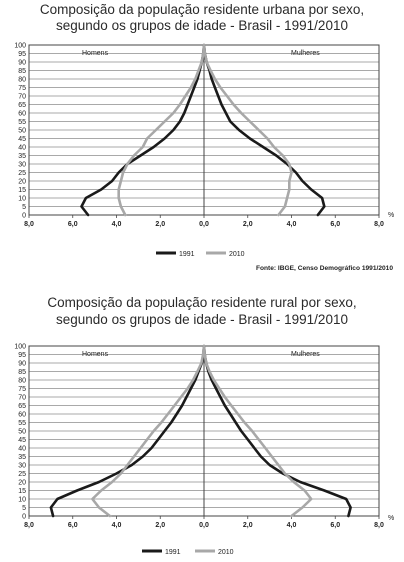 Image resolution: width=404 pixels, height=562 pixels. I want to click on urban-y-tick-label: 95, so click(22, 54).